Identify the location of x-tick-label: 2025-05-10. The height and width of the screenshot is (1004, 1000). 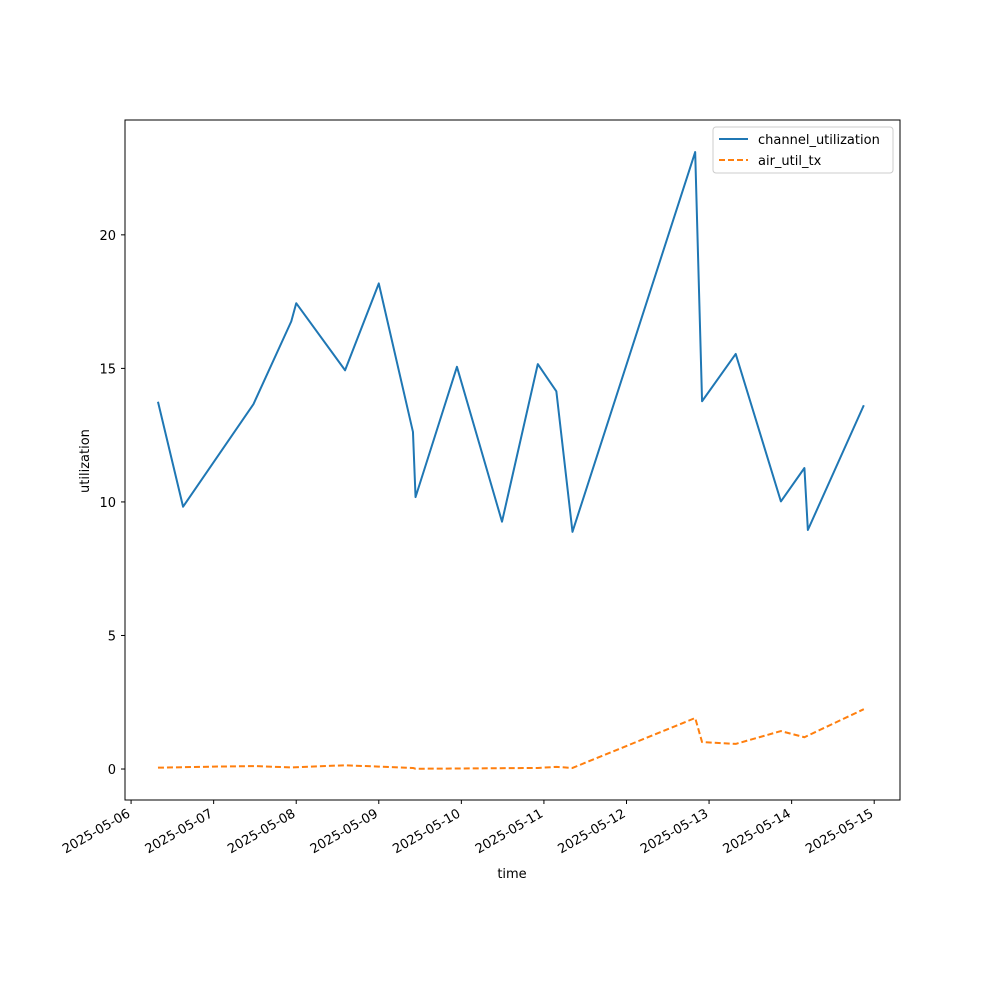
(426, 831).